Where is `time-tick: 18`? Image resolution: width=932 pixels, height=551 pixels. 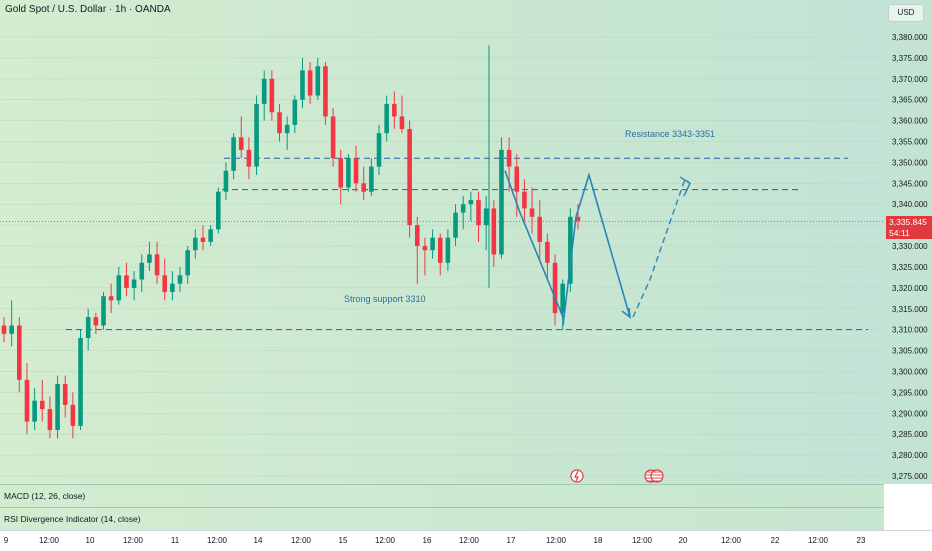 time-tick: 18 is located at coordinates (598, 540).